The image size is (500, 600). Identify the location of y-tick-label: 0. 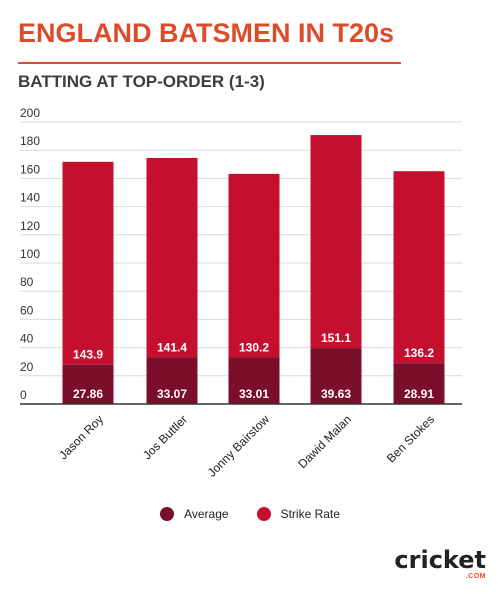
(23, 395).